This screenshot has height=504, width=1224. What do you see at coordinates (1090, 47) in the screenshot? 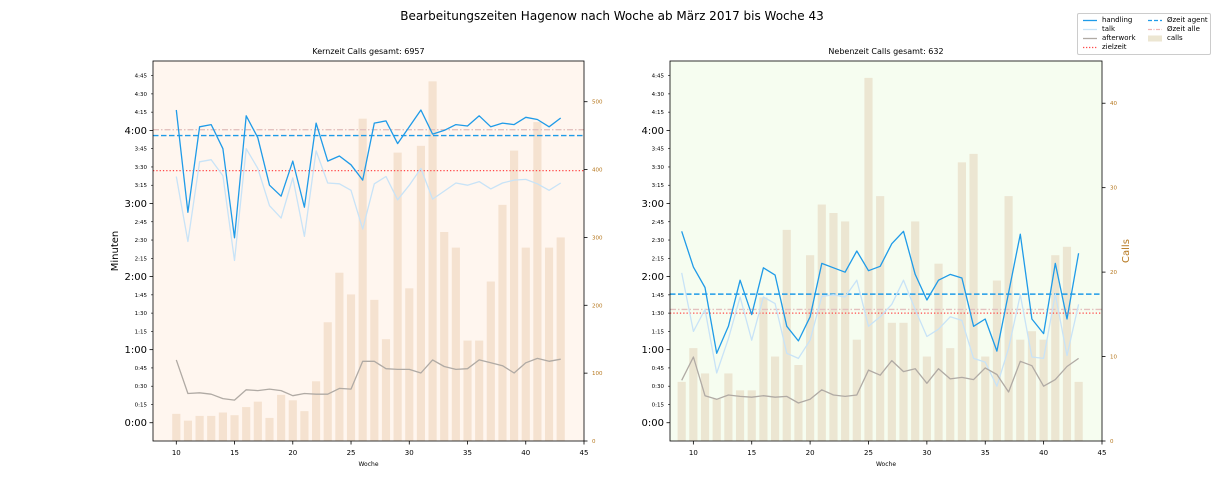
I see `dotted-line-swatch-icon` at bounding box center [1090, 47].